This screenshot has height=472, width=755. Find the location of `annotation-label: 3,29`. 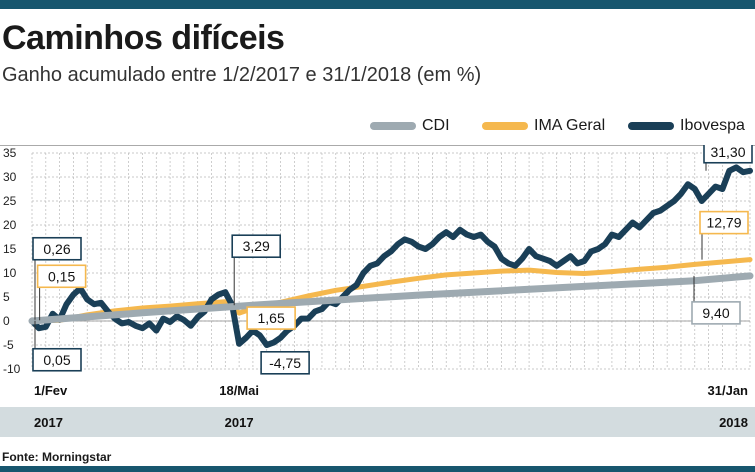

annotation-label: 3,29 is located at coordinates (256, 246).